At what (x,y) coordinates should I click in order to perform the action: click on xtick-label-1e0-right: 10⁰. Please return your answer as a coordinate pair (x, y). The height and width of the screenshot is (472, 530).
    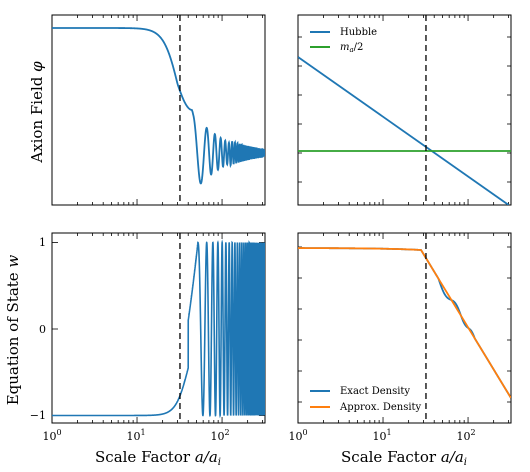
    Looking at the image, I should click on (297, 435).